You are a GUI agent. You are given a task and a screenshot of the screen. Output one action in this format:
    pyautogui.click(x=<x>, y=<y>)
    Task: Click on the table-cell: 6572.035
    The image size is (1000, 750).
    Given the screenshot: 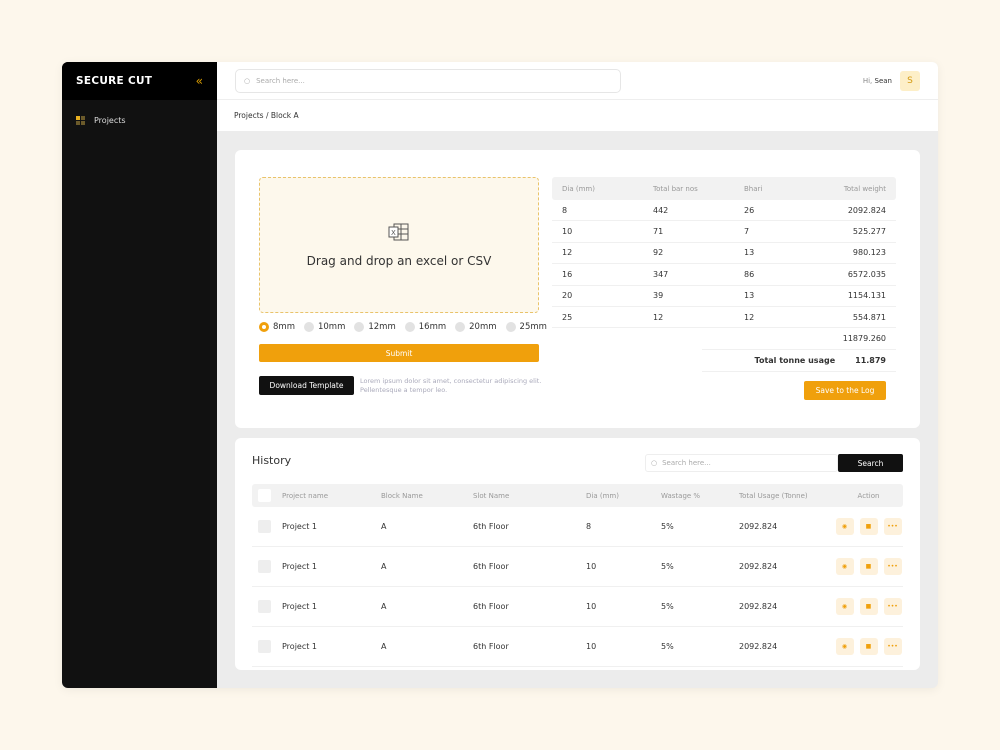 What is the action you would take?
    pyautogui.click(x=866, y=274)
    